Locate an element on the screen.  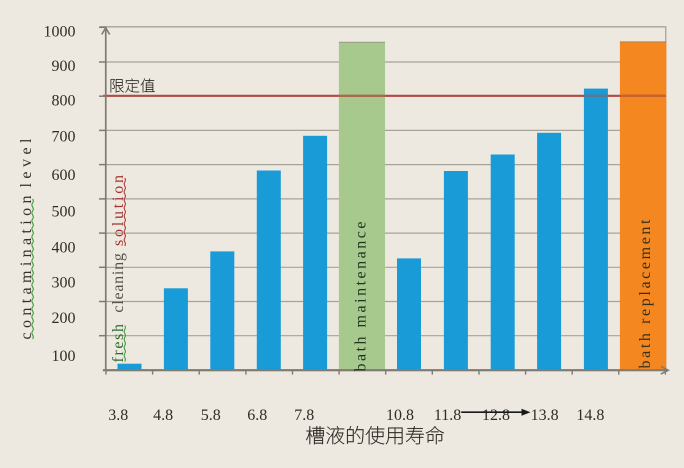
svg-text: cleaning is located at coordinates (118, 283).